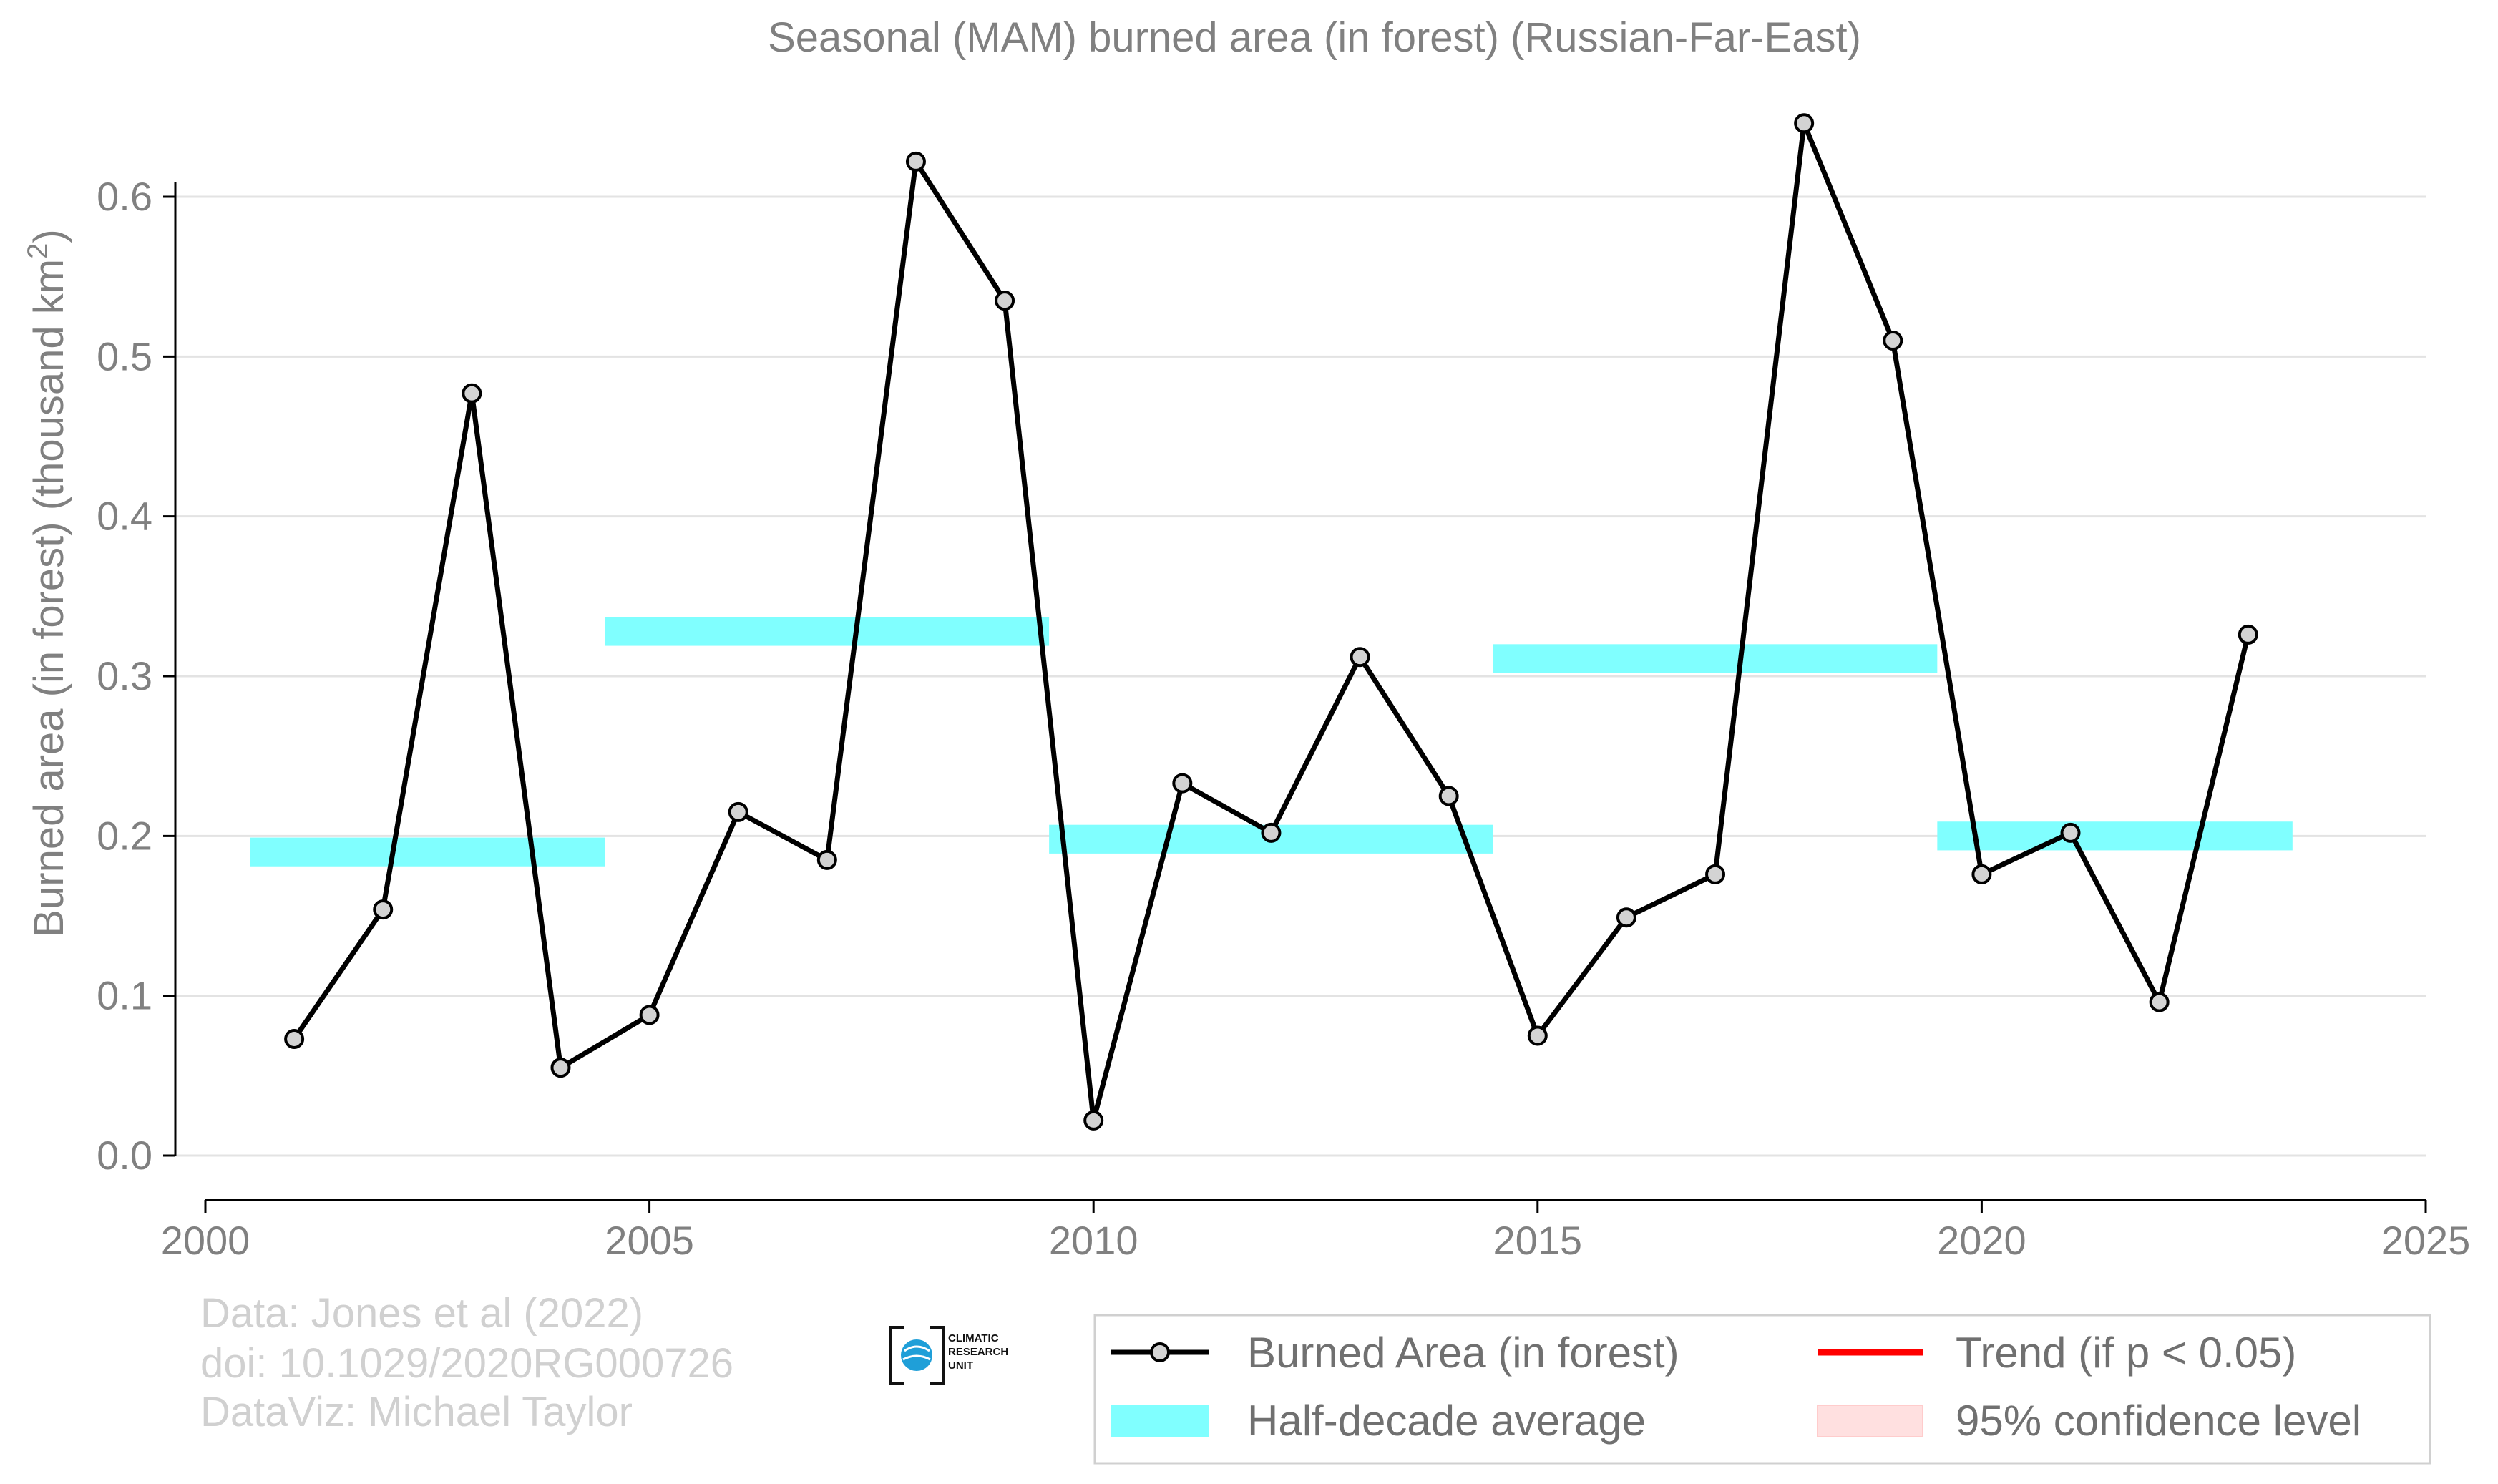  I want to click on svg-text:Burned area (in forest) (thous: Burned area (in forest) (thousand km2), so click(47, 583).